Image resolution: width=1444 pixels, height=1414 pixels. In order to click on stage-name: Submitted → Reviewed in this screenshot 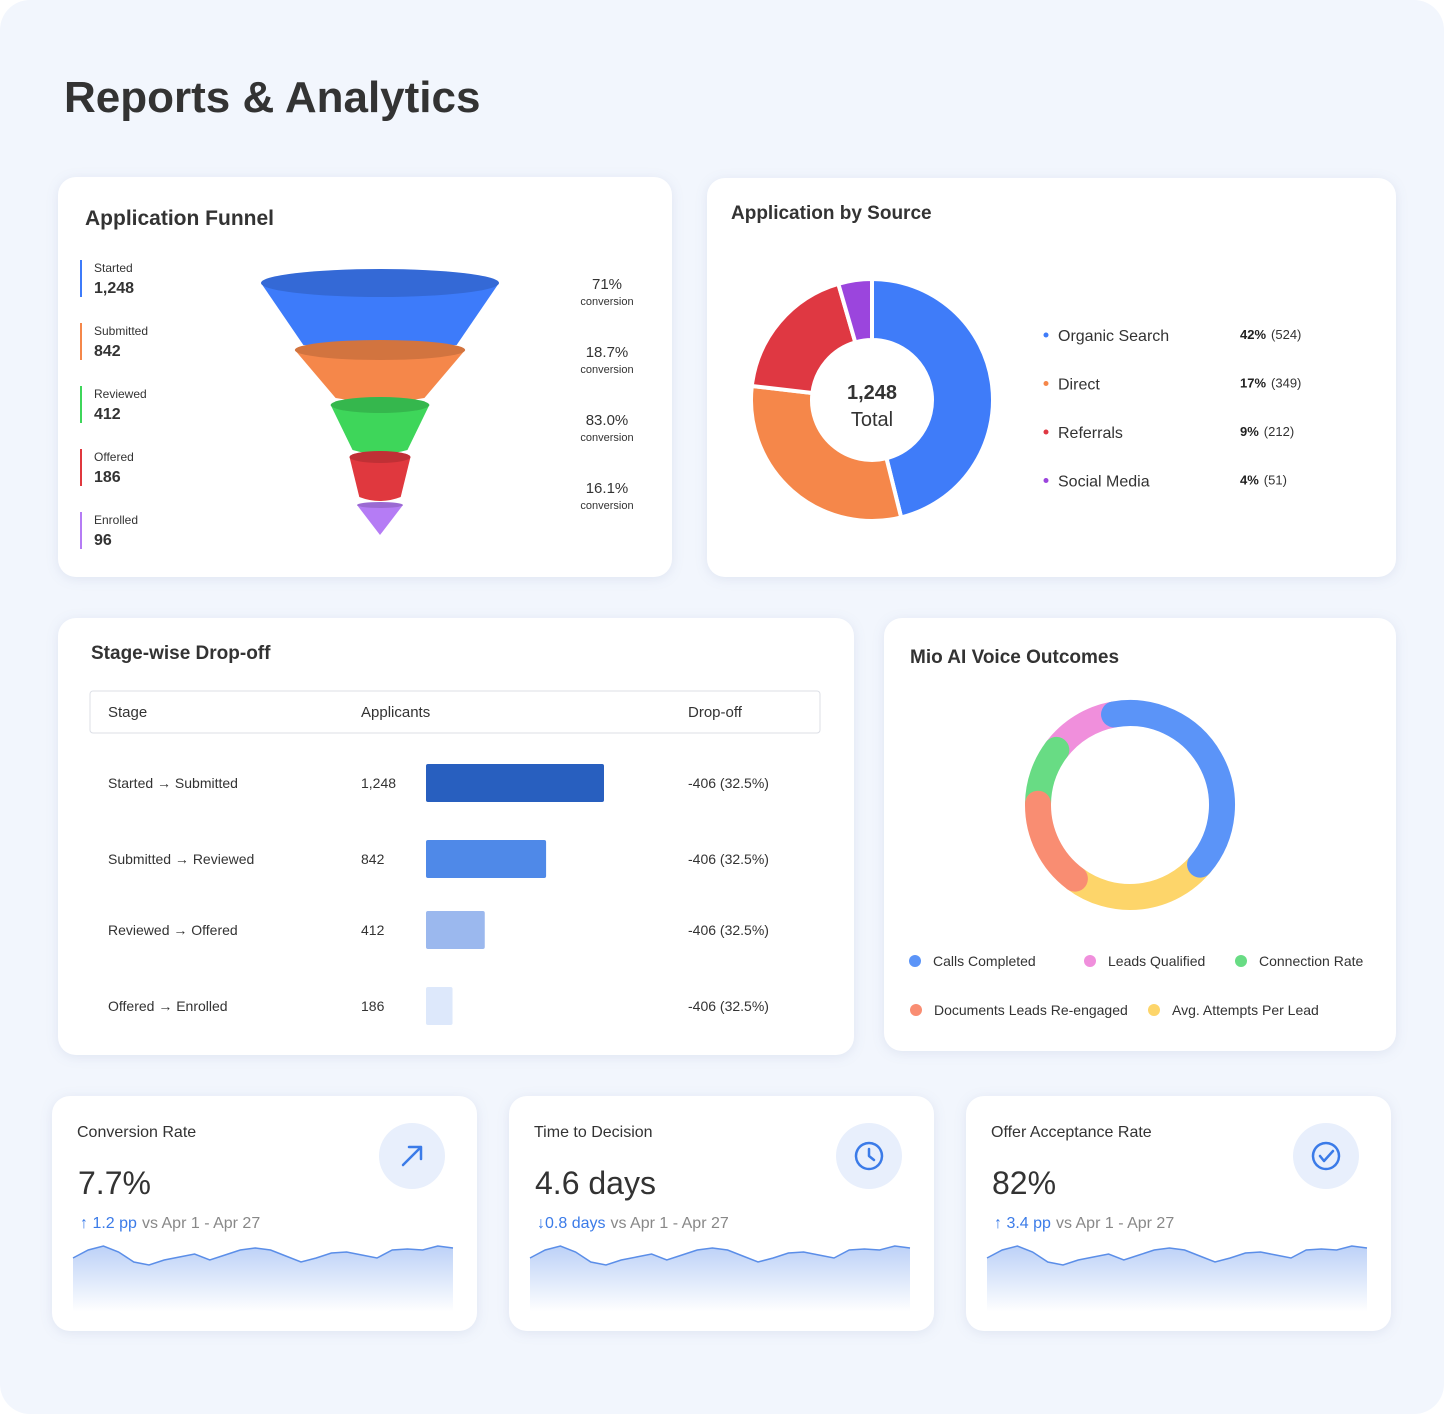, I will do `click(181, 859)`.